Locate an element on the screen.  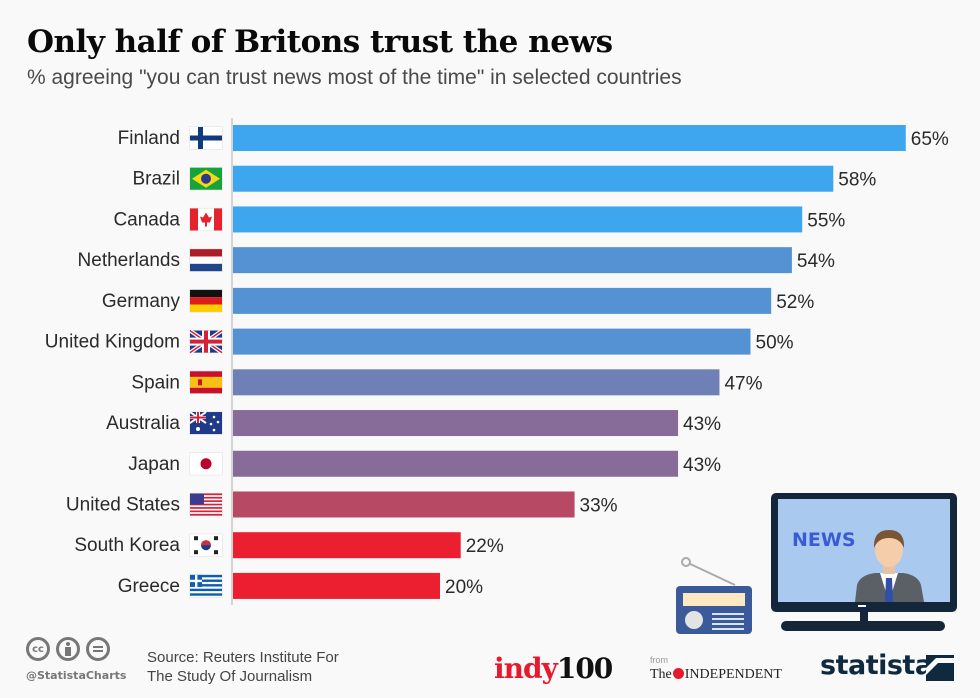
value-label: 55% is located at coordinates (826, 220).